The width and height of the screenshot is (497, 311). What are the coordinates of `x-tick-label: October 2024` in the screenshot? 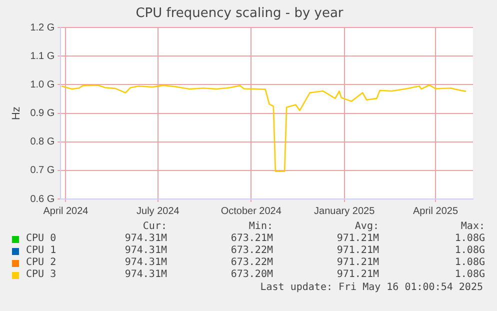 It's located at (251, 211).